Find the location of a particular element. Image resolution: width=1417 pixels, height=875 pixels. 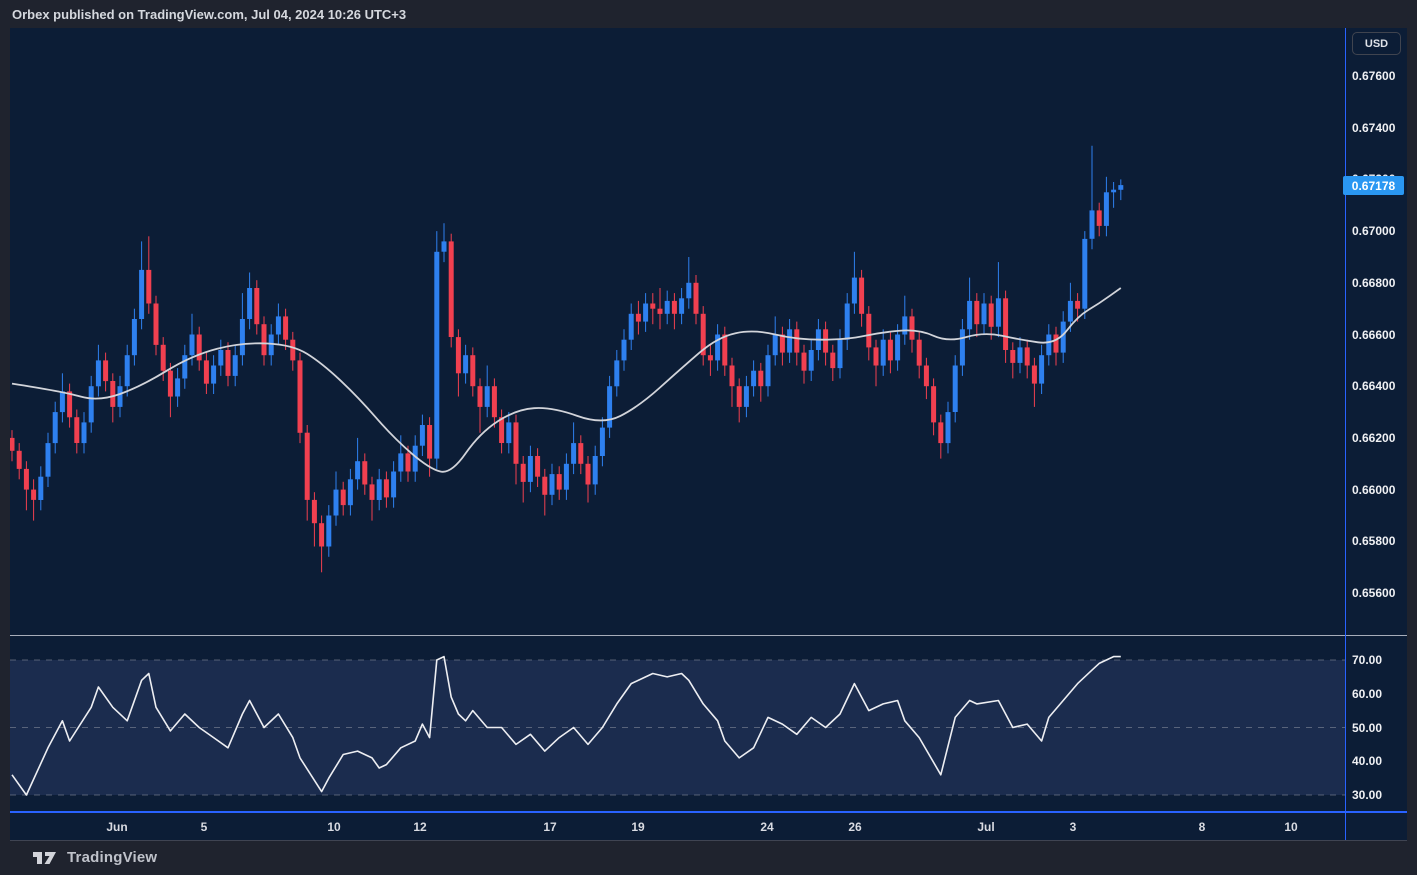

rsi-band is located at coordinates (677, 727).